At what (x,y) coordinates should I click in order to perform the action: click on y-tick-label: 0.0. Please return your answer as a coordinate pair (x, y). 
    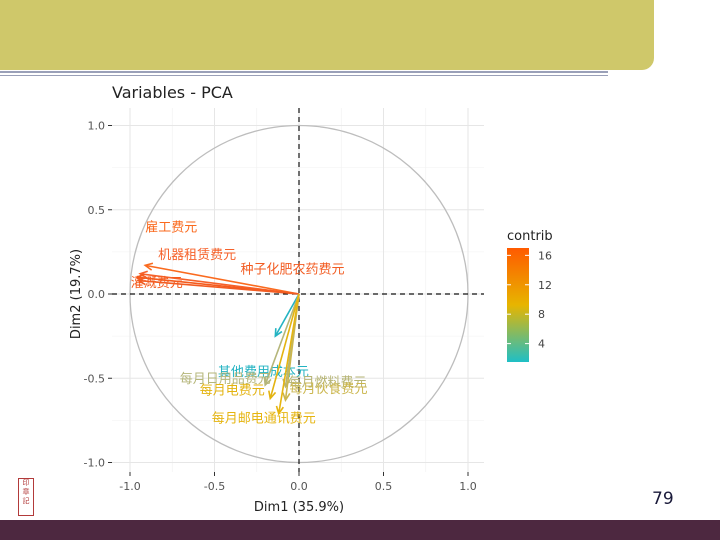
    Looking at the image, I should click on (97, 294).